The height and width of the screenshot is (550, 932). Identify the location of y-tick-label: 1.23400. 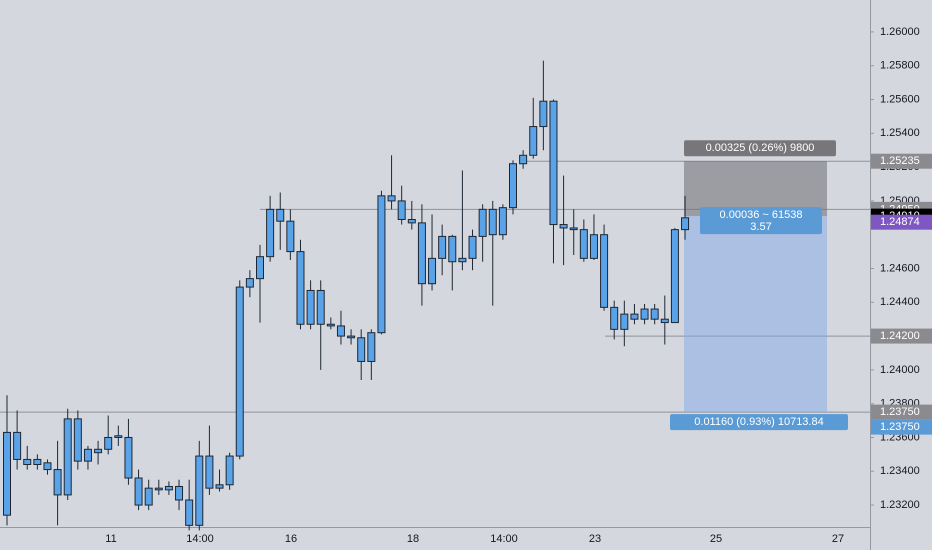
(900, 471).